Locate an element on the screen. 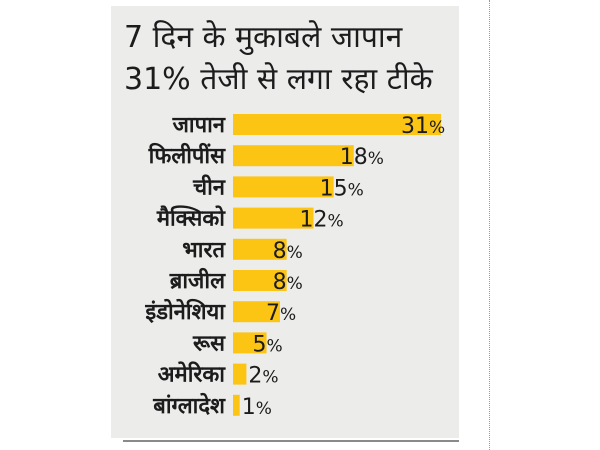 The width and height of the screenshot is (600, 450). category-label: इंडोनेशिया is located at coordinates (185, 311).